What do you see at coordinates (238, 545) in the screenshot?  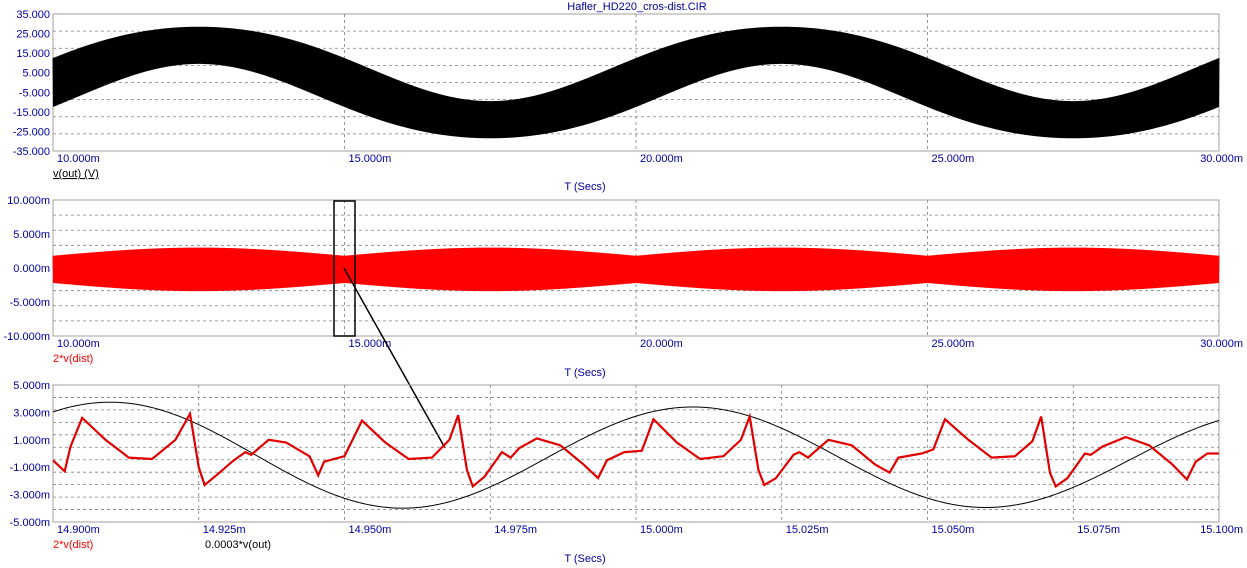 I see `legend-scaled-vout: 0.0003*v(out)` at bounding box center [238, 545].